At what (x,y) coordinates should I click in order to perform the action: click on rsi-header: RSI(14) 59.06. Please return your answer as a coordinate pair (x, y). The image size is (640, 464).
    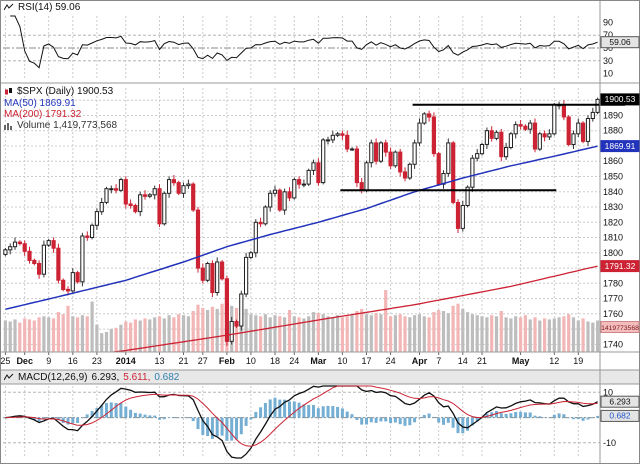
    Looking at the image, I should click on (42, 7).